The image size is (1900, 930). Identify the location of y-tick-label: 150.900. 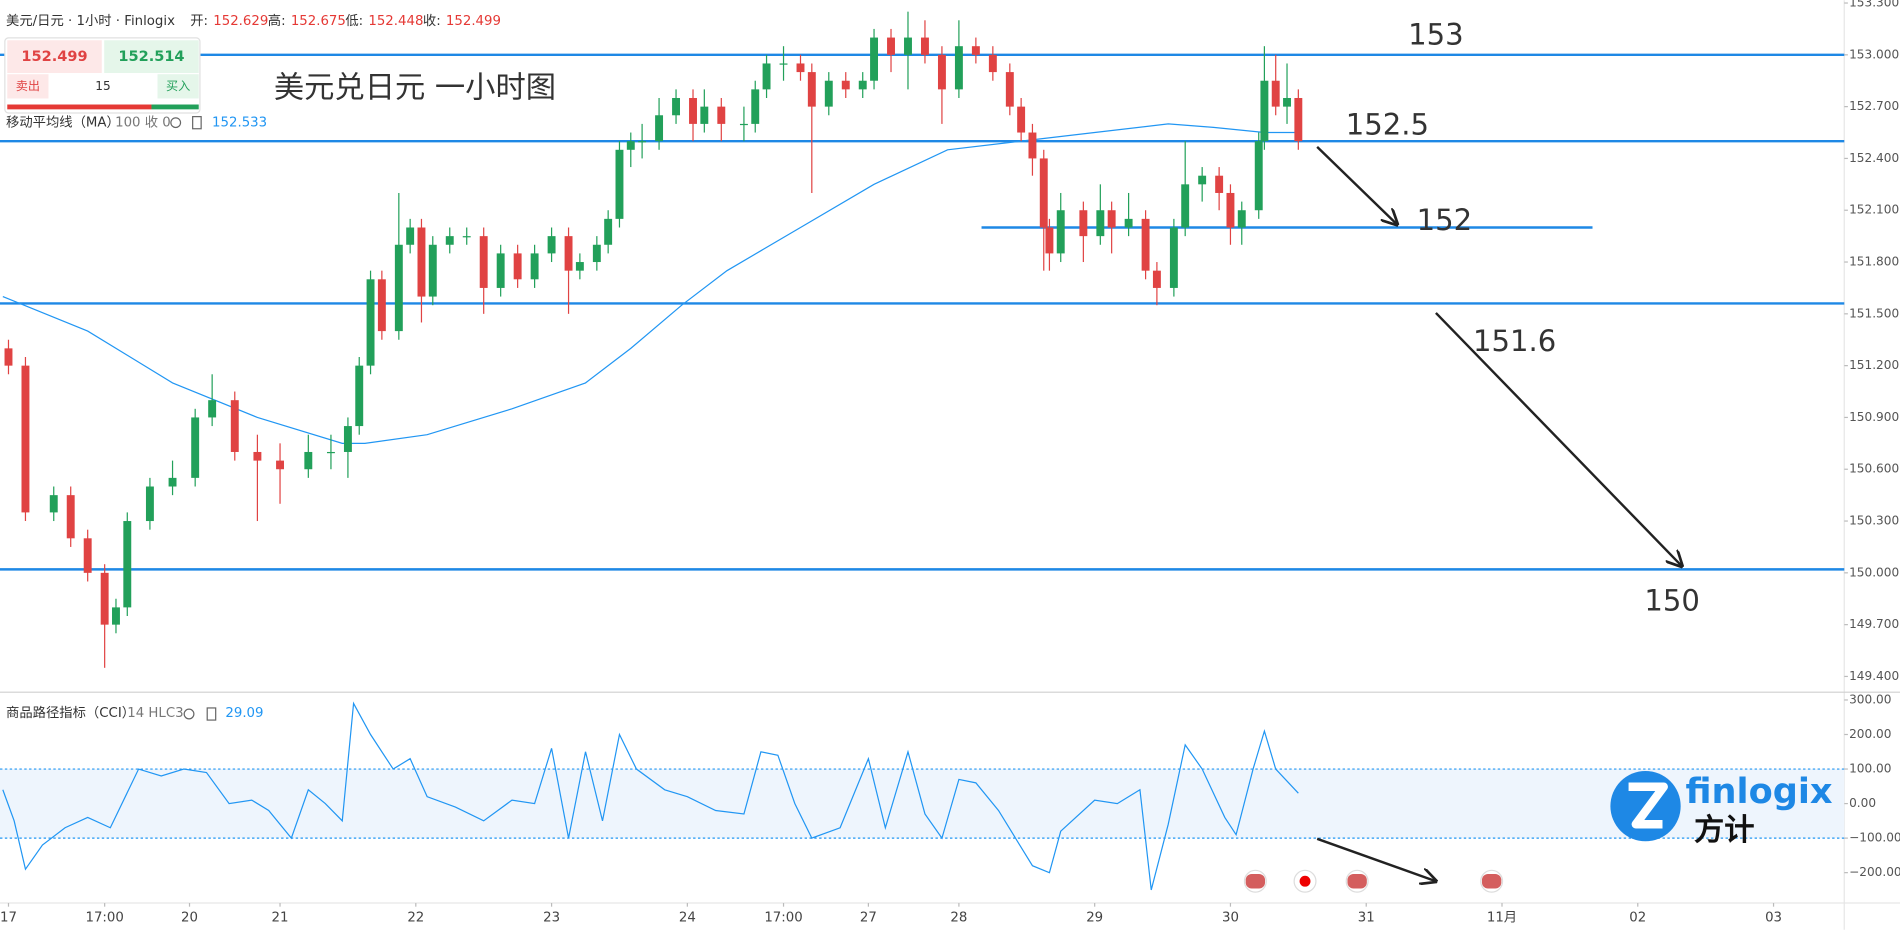
(1874, 417).